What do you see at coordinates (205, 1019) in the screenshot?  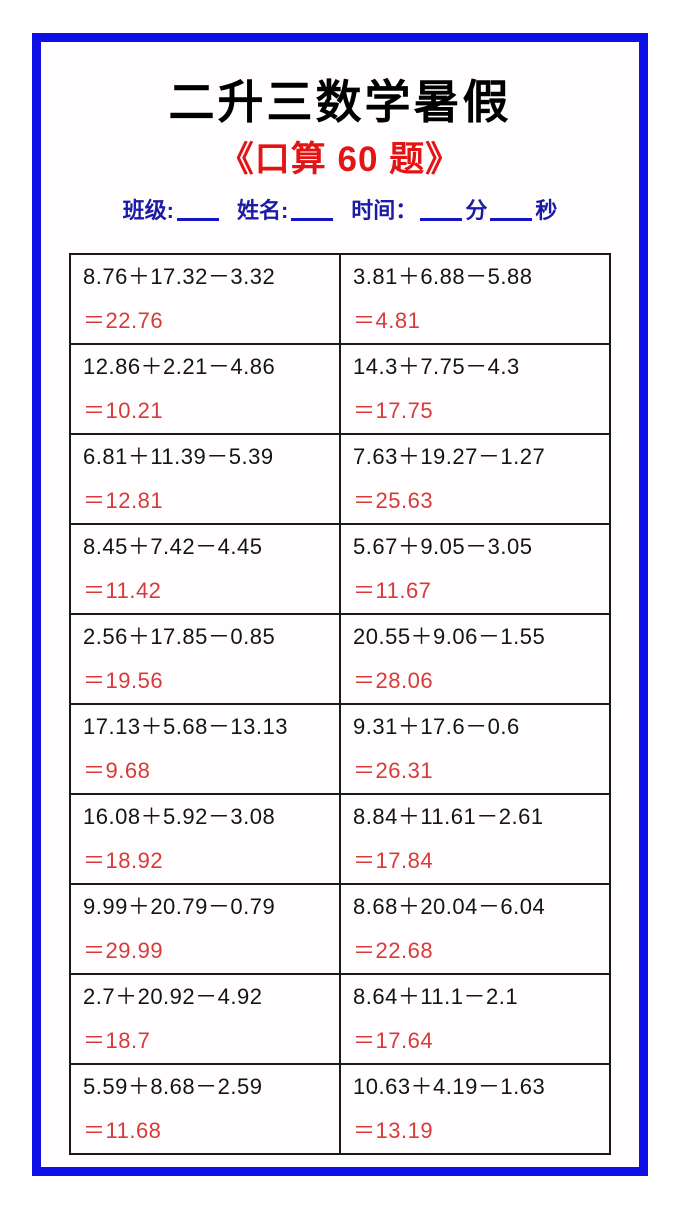 I see `problem-cell: 2.7＋20.92－4.92 ＝18.7` at bounding box center [205, 1019].